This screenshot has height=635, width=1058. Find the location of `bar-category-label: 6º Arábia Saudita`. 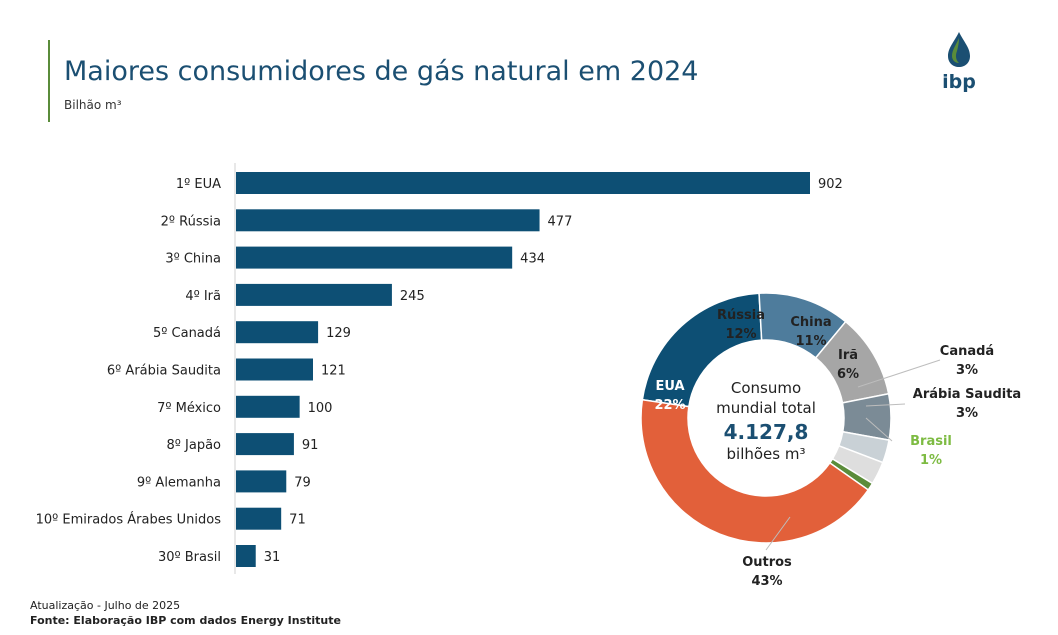

bar-category-label: 6º Arábia Saudita is located at coordinates (164, 371).